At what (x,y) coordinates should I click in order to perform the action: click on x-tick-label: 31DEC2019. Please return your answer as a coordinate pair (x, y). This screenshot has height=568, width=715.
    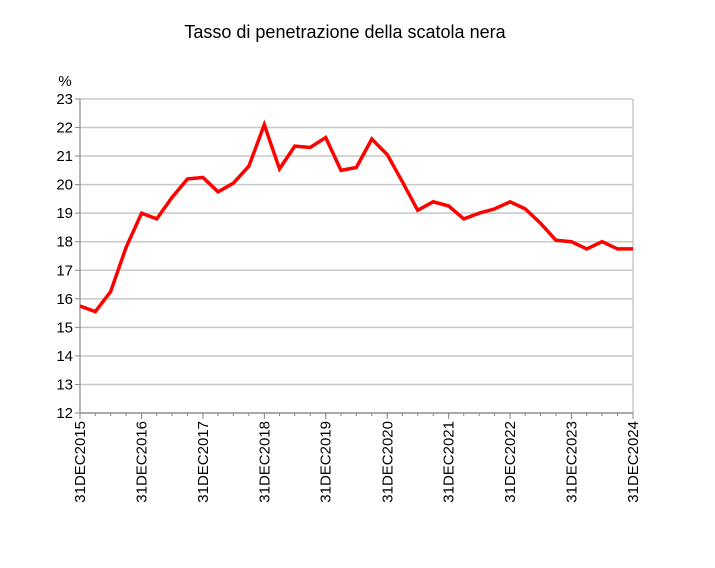
    Looking at the image, I should click on (326, 462).